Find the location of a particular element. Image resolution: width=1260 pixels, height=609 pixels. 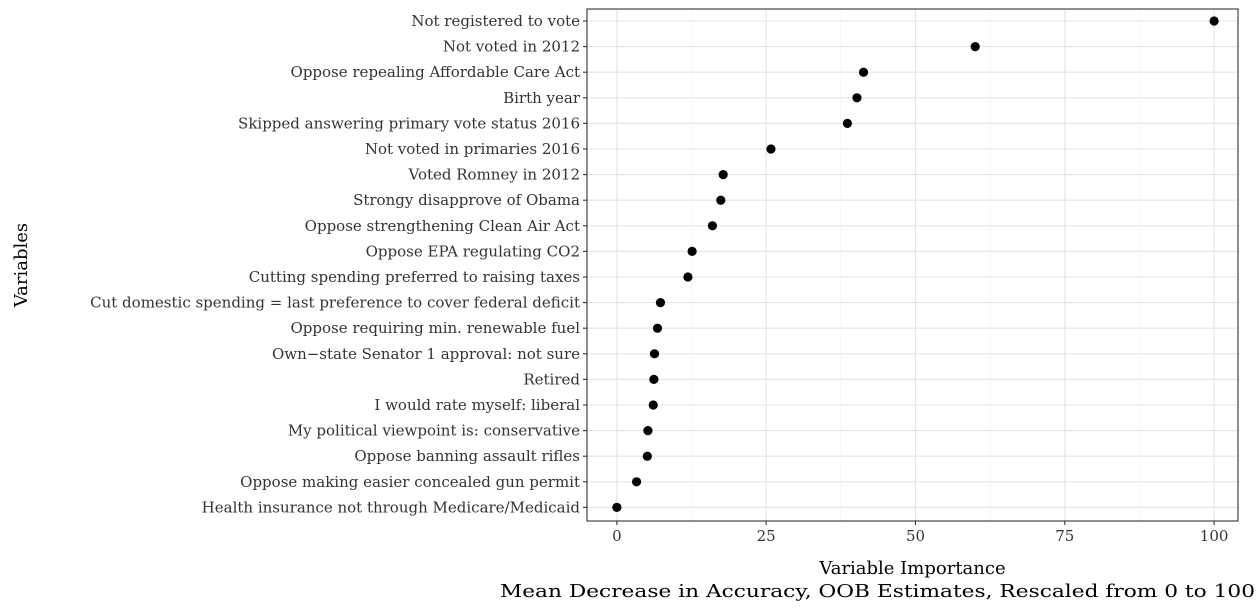

y-tick-label: Not registered to vote is located at coordinates (495, 21).